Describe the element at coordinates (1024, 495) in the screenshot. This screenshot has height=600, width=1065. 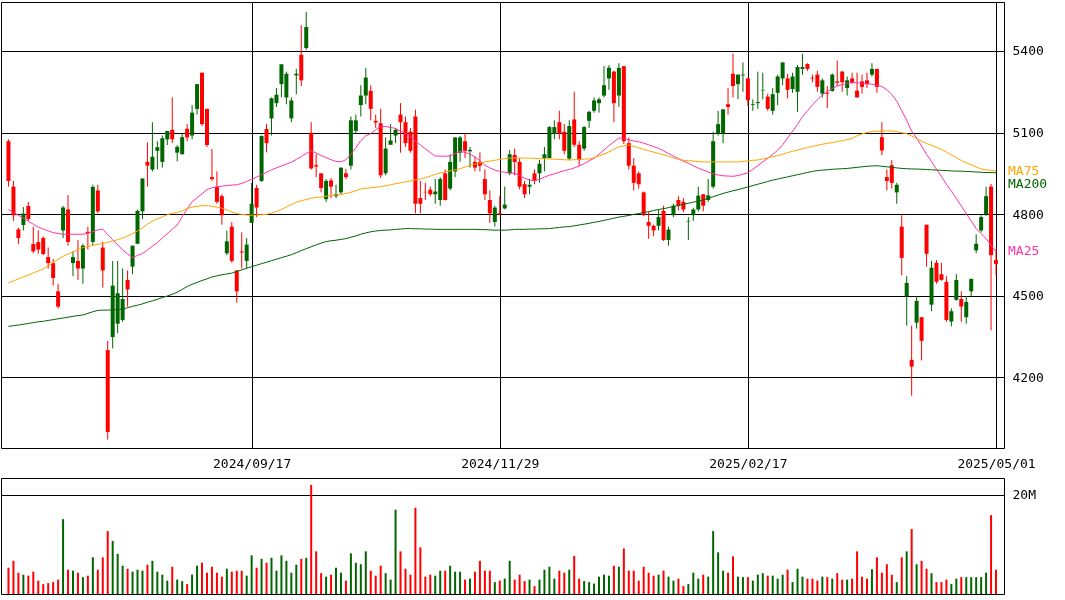
I see `y-tick-label: 20M` at that location.